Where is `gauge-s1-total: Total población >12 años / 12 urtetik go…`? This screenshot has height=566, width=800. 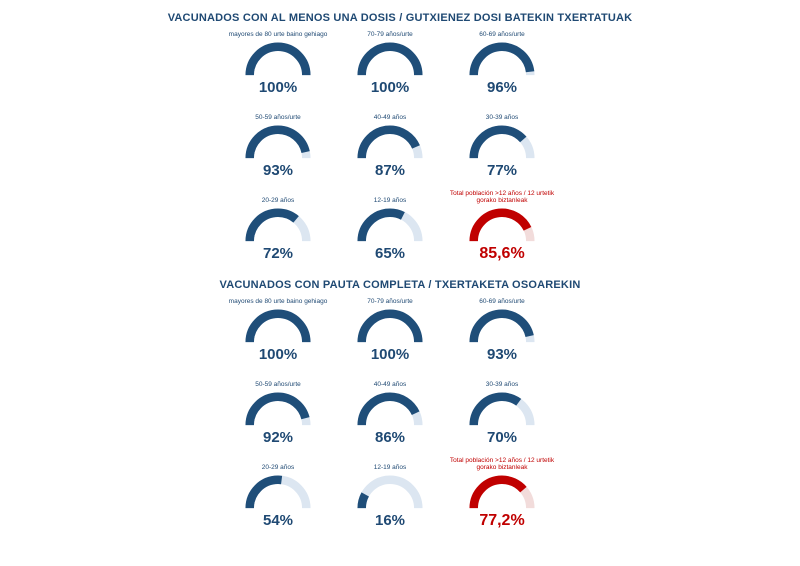 gauge-s1-total: Total población >12 años / 12 urtetik go… is located at coordinates (502, 226).